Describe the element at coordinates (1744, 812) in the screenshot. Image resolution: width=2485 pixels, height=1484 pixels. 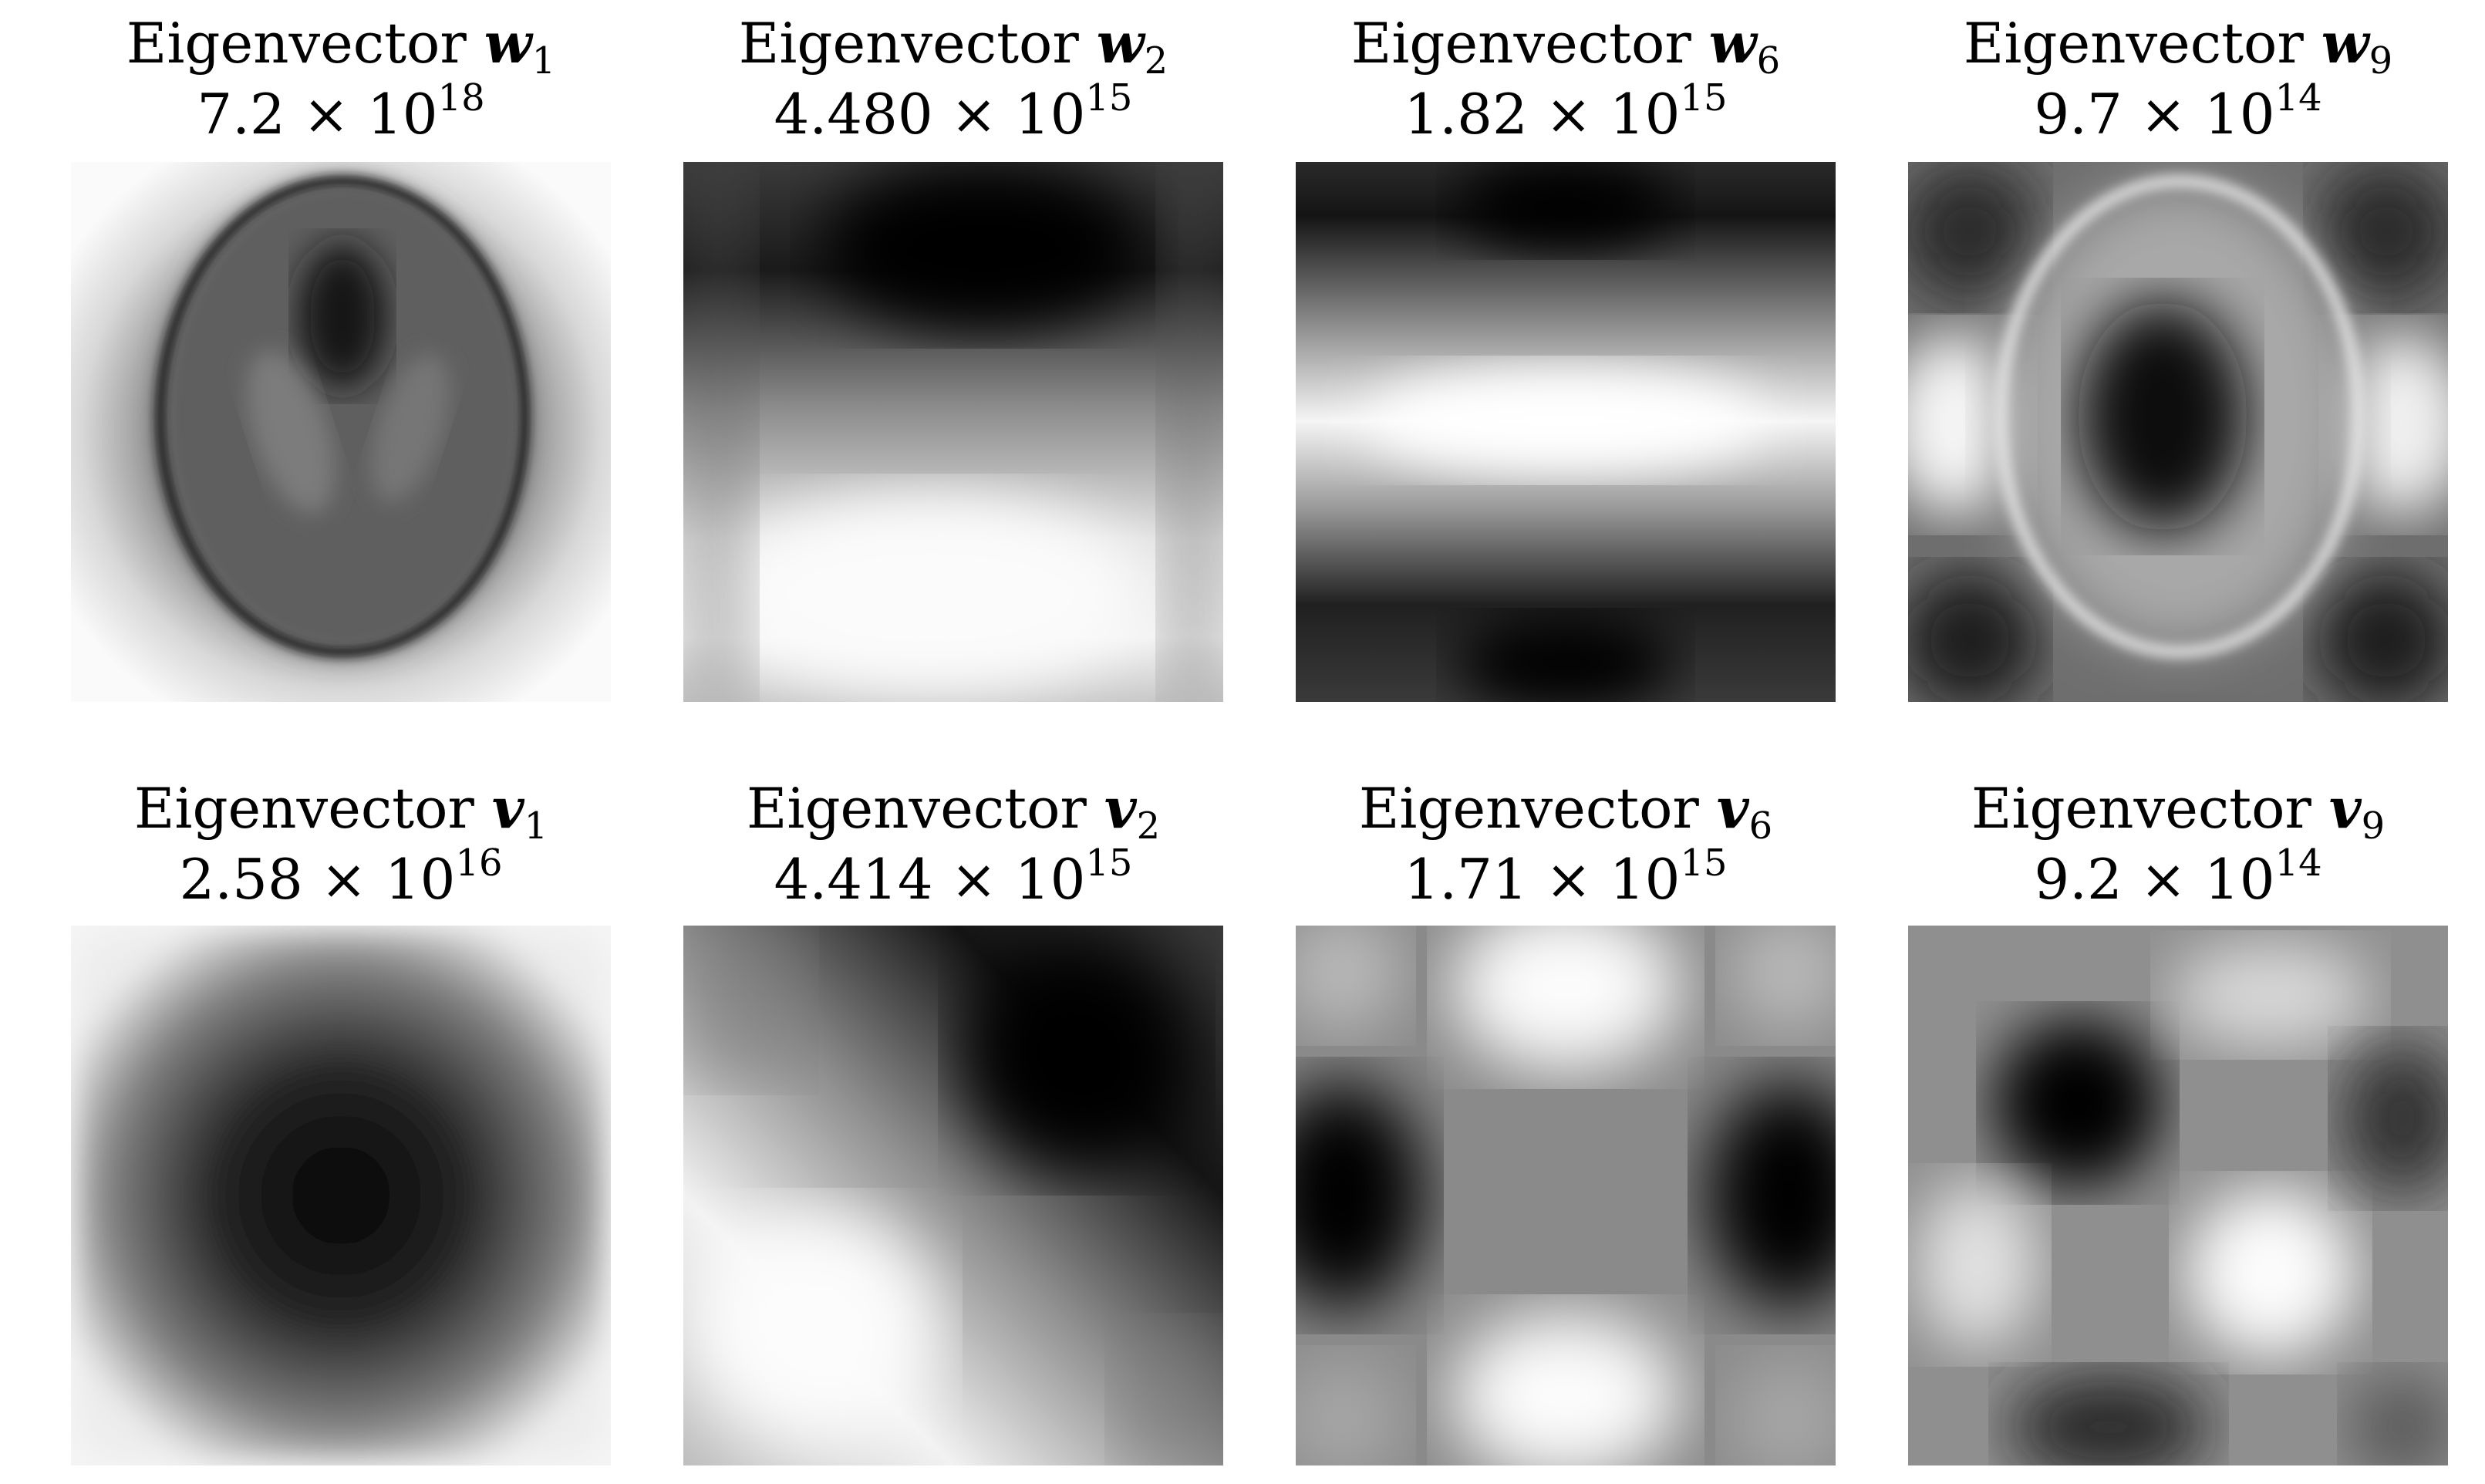
I see `vector-symbol: v6` at that location.